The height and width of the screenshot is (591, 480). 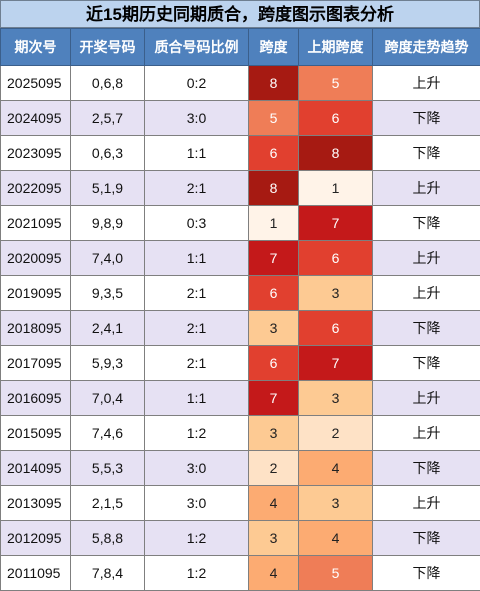 I want to click on period-cell: 2021095, so click(x=36, y=223).